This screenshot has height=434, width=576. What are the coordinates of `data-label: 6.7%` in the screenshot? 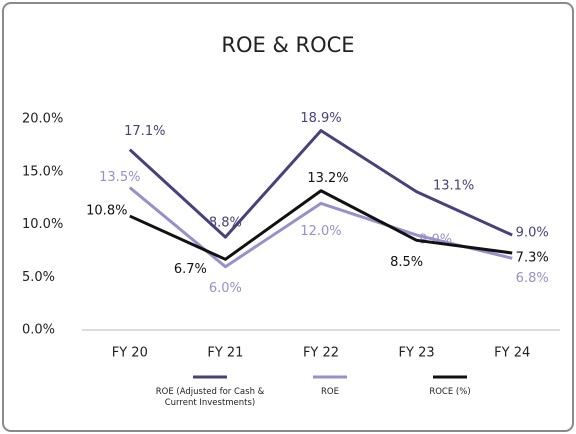 It's located at (190, 269).